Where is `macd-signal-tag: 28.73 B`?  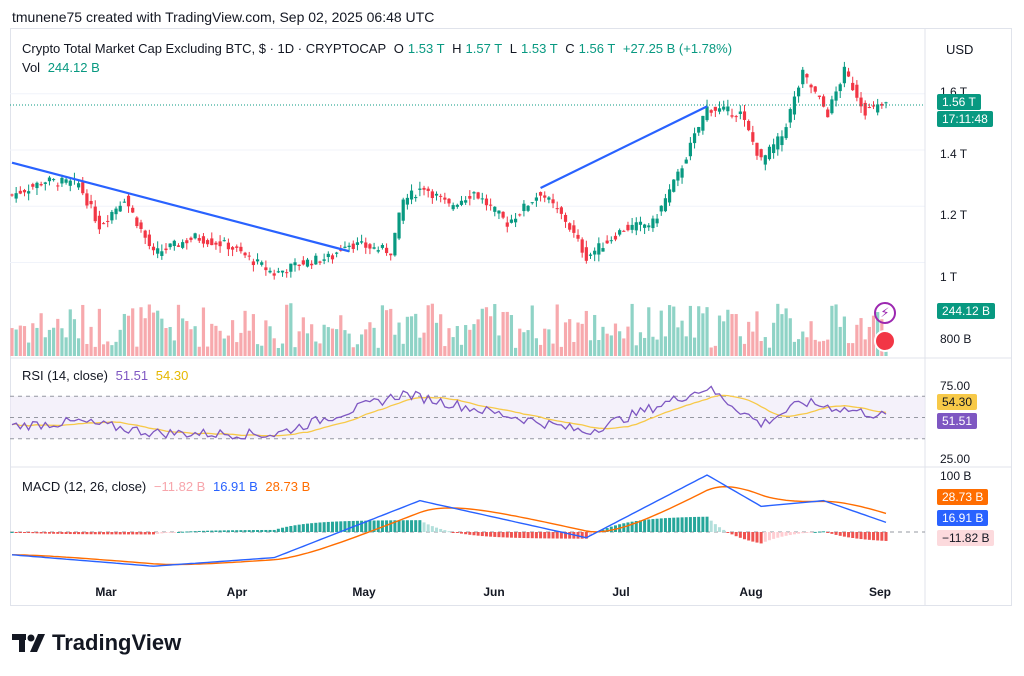
macd-signal-tag: 28.73 B is located at coordinates (963, 497).